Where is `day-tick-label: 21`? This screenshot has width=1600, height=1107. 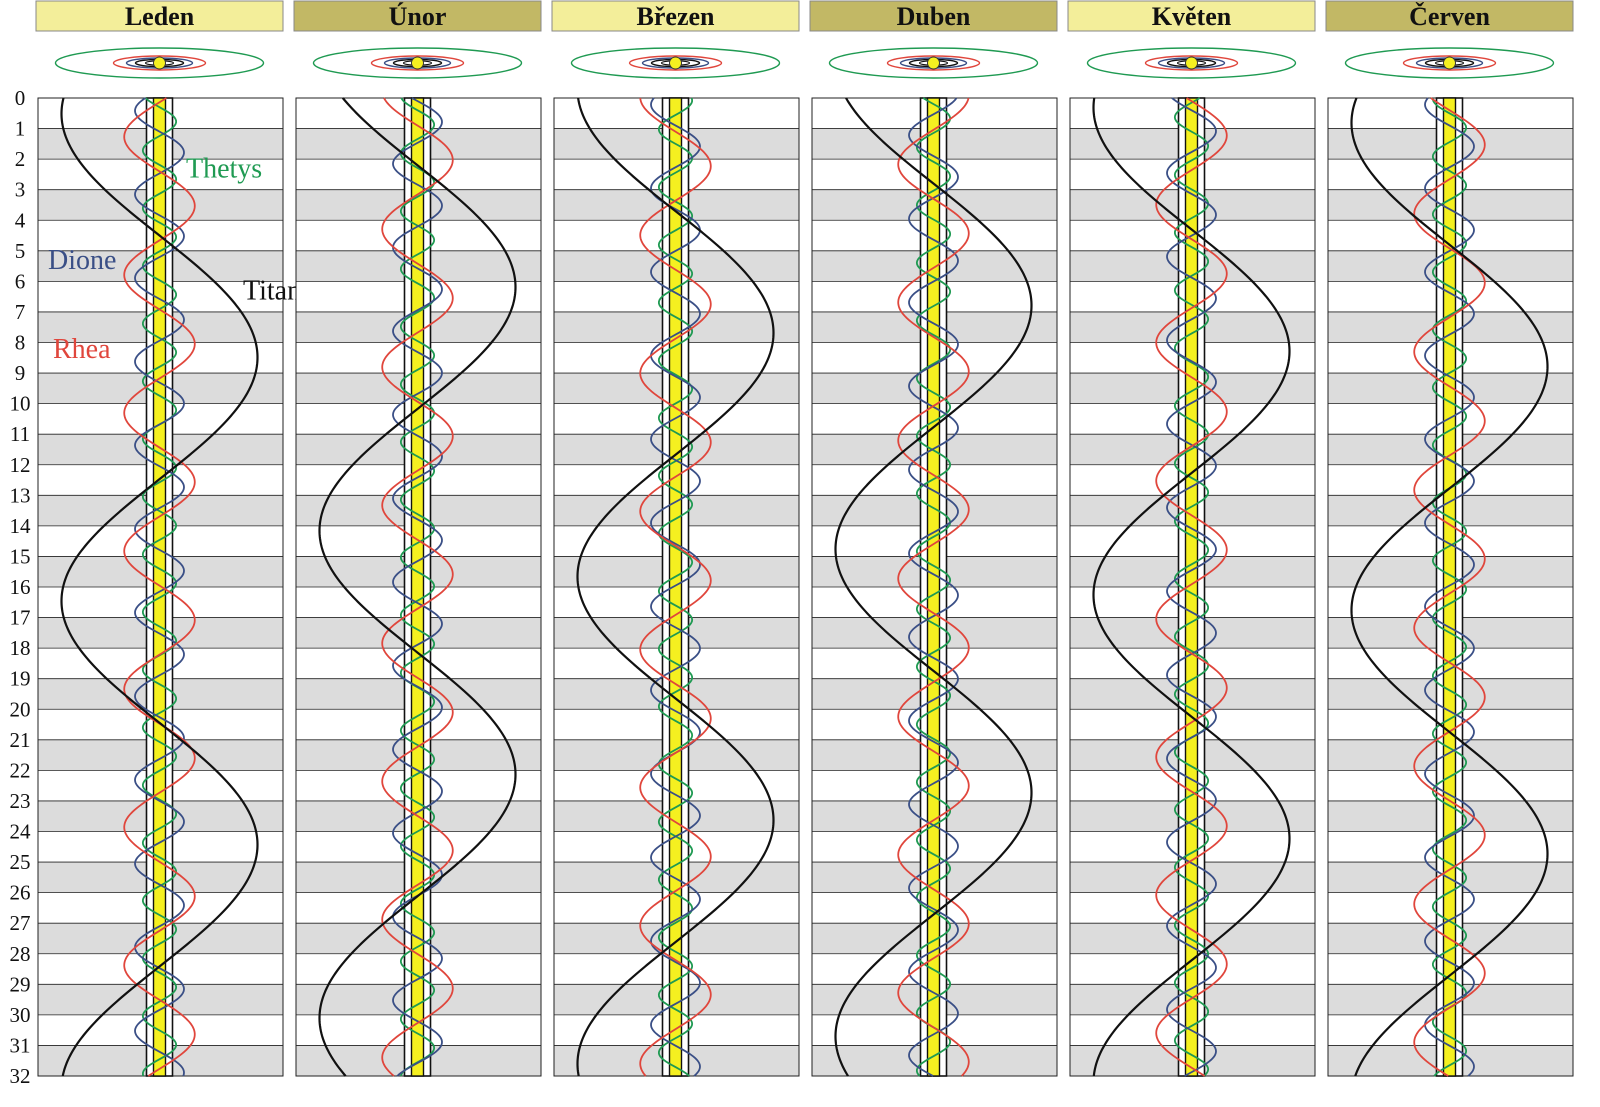
day-tick-label: 21 is located at coordinates (20, 740).